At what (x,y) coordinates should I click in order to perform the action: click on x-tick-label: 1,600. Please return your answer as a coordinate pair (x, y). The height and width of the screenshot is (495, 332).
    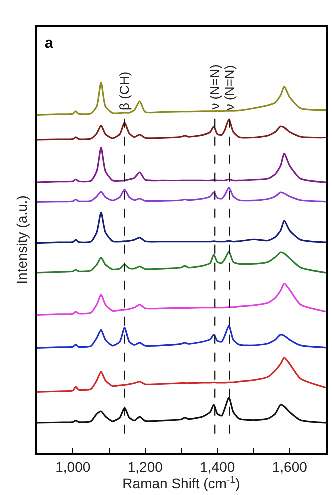
    Looking at the image, I should click on (290, 466).